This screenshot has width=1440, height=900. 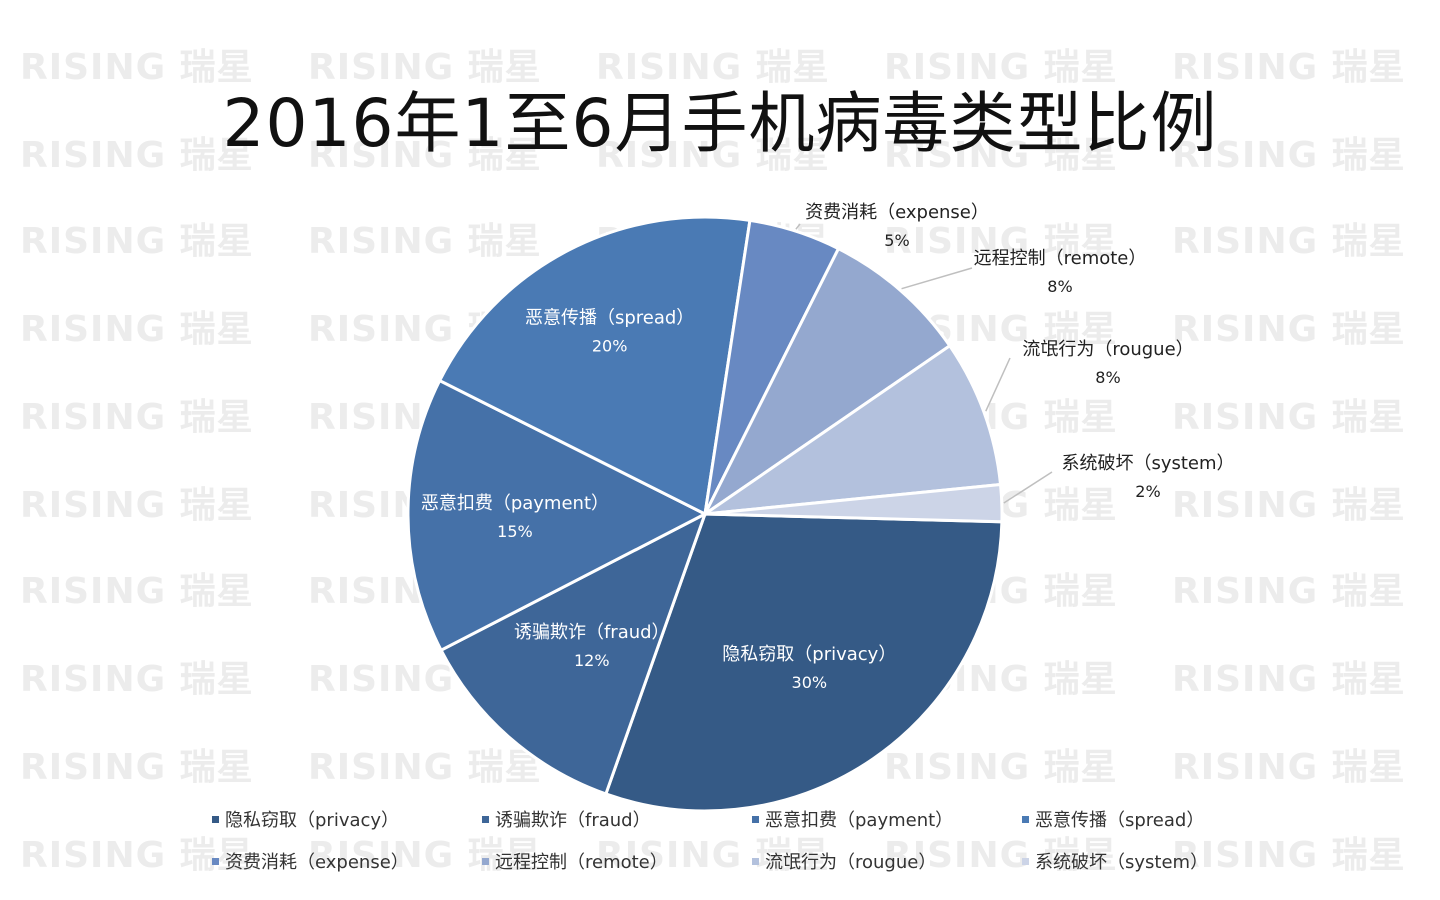 I want to click on legend-item: 恶意扣费（payment）, so click(x=887, y=819).